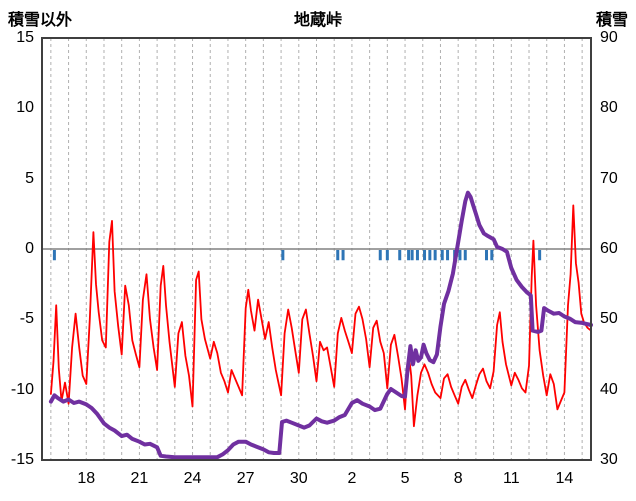  Describe the element at coordinates (609, 108) in the screenshot. I see `right-axis-tick-label: 80` at that location.